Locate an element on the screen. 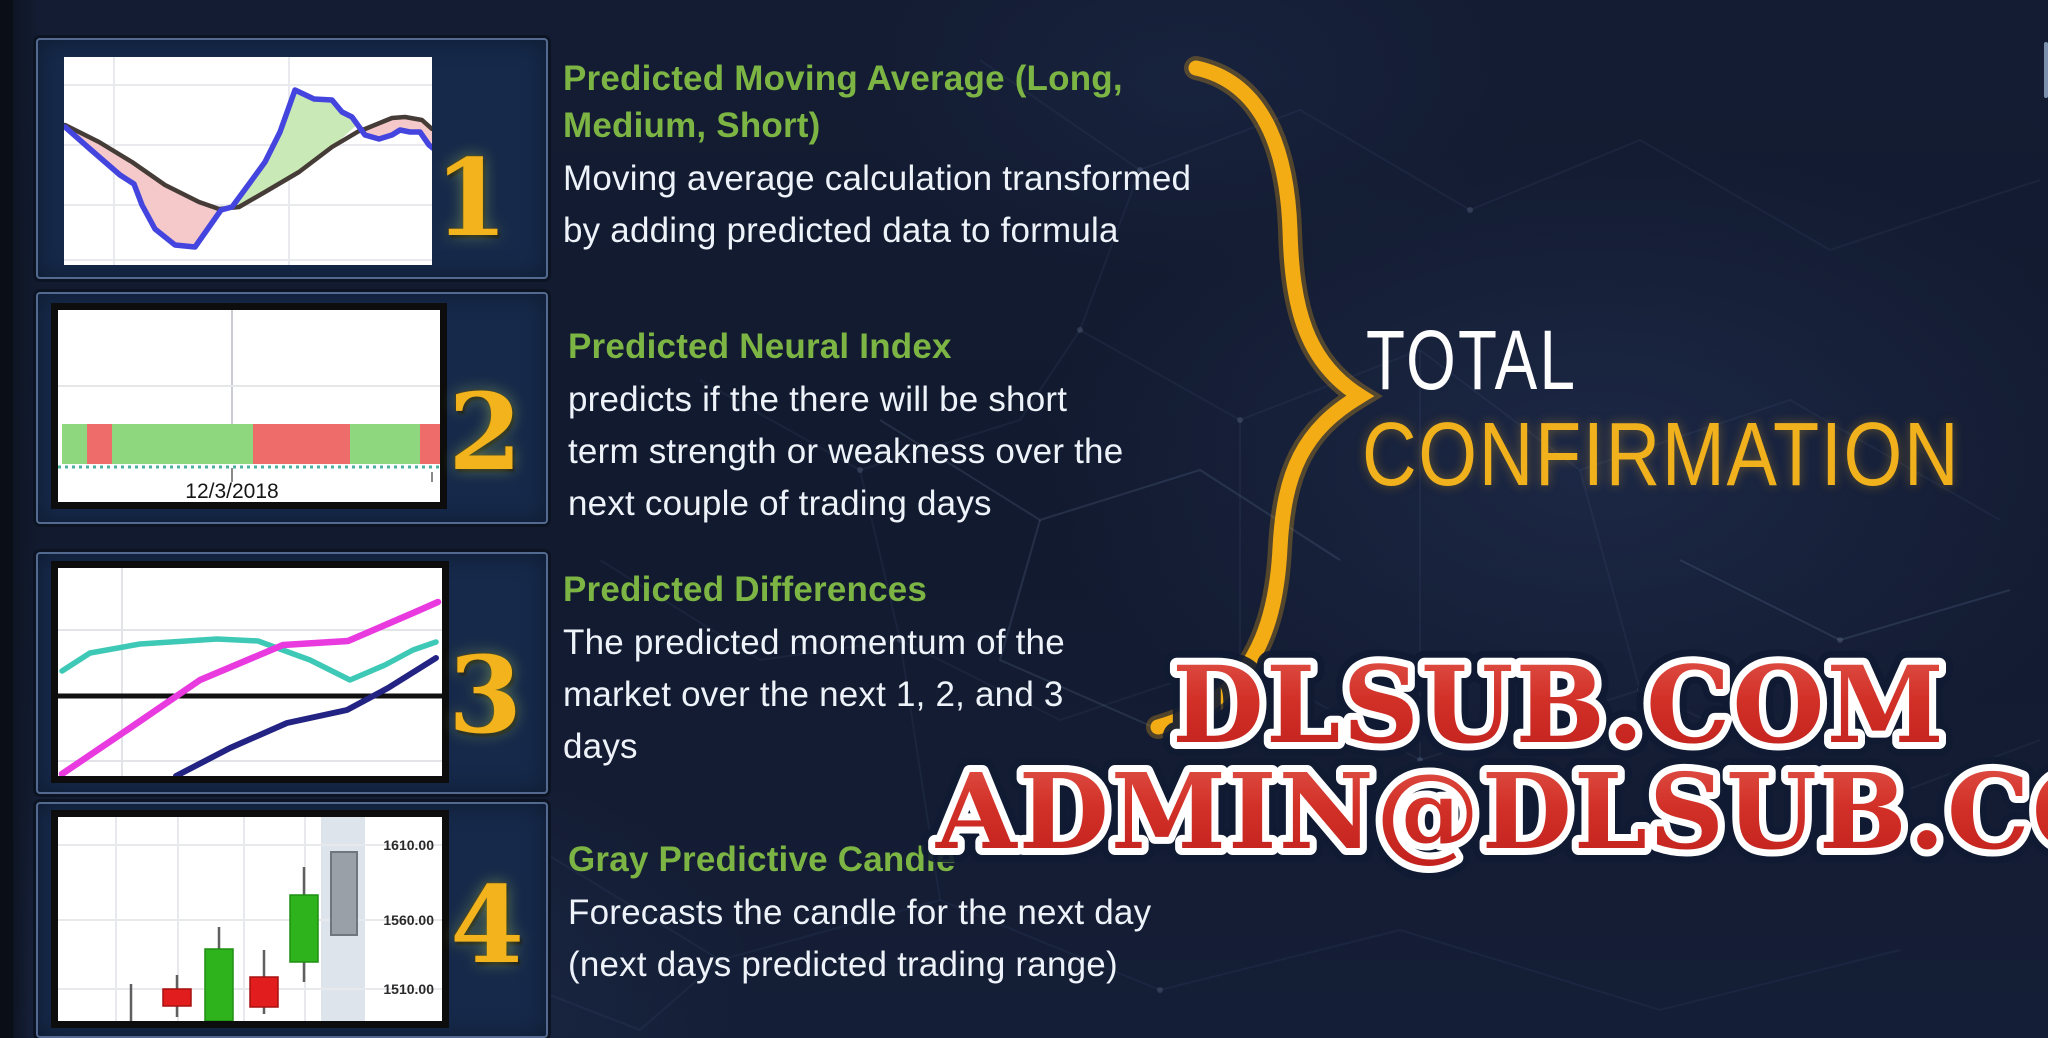 The image size is (2048, 1038). title-line: Medium, Short) is located at coordinates (692, 125).